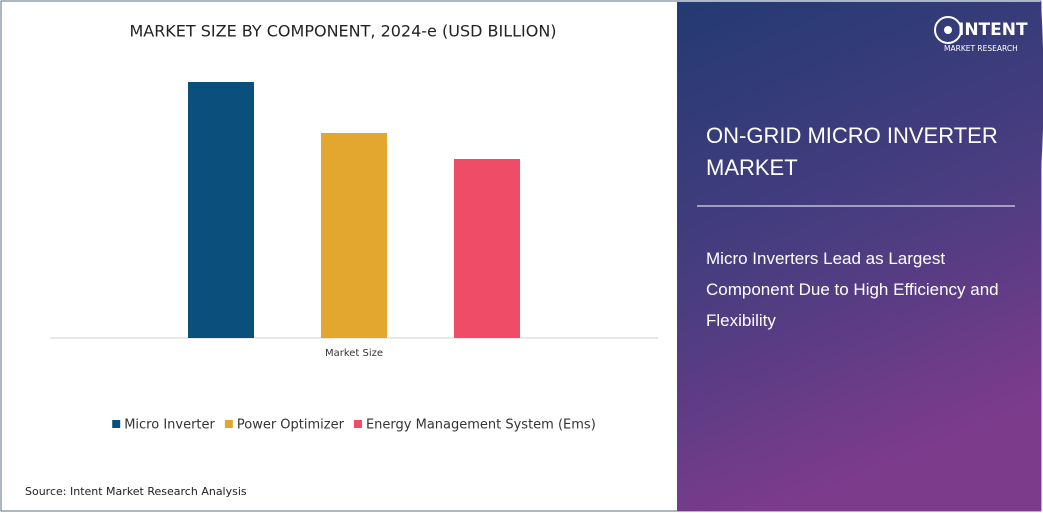 The width and height of the screenshot is (1043, 513). Describe the element at coordinates (993, 30) in the screenshot. I see `brand: INTENT` at that location.